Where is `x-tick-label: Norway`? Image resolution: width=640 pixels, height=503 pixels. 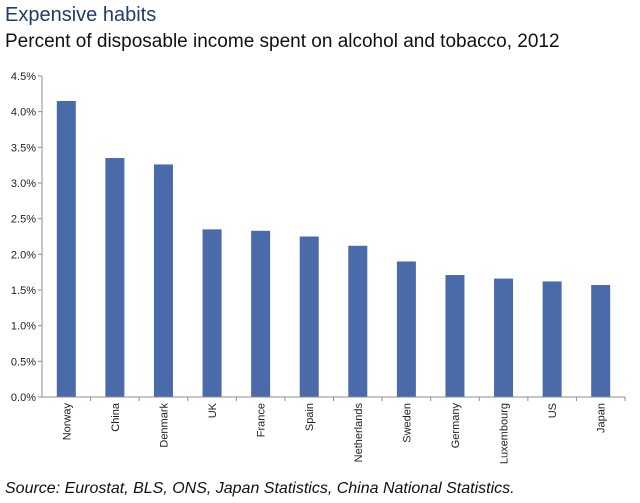
x-tick-label: Norway is located at coordinates (67, 422).